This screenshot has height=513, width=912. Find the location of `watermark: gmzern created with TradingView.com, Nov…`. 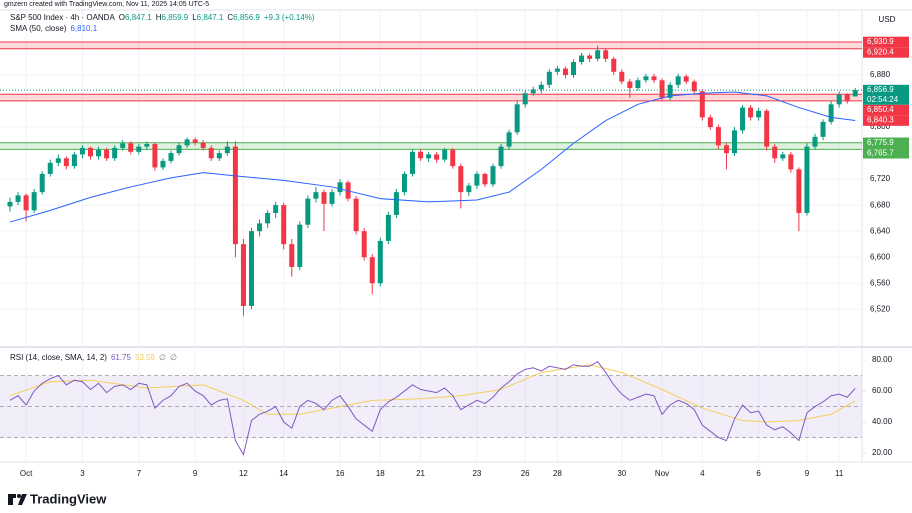

watermark: gmzern created with TradingView.com, Nov… is located at coordinates (106, 4).